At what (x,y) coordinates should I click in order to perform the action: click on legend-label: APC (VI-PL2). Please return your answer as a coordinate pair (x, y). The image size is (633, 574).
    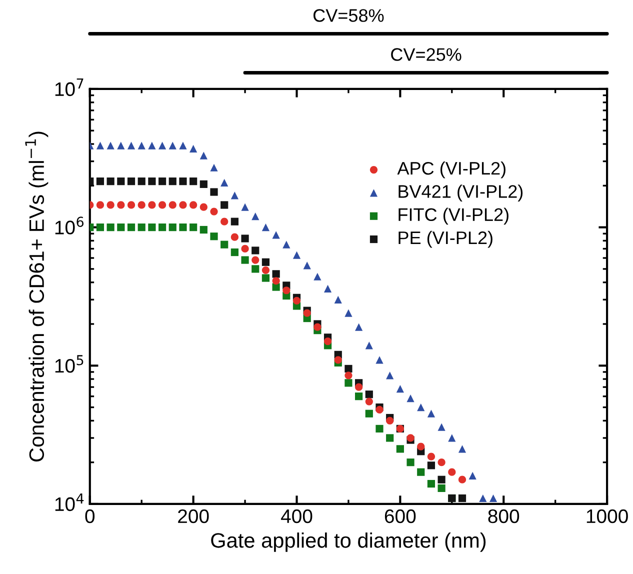
    Looking at the image, I should click on (451, 169).